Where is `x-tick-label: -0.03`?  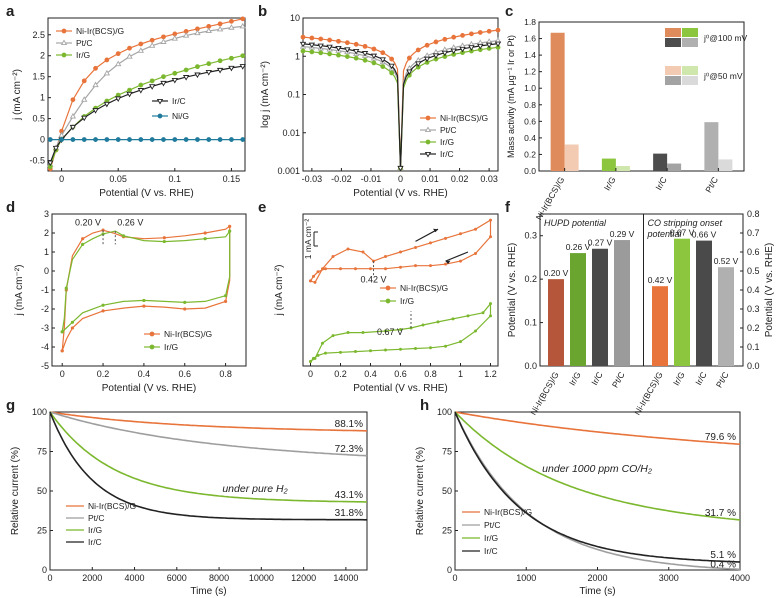 x-tick-label: -0.03 is located at coordinates (312, 179).